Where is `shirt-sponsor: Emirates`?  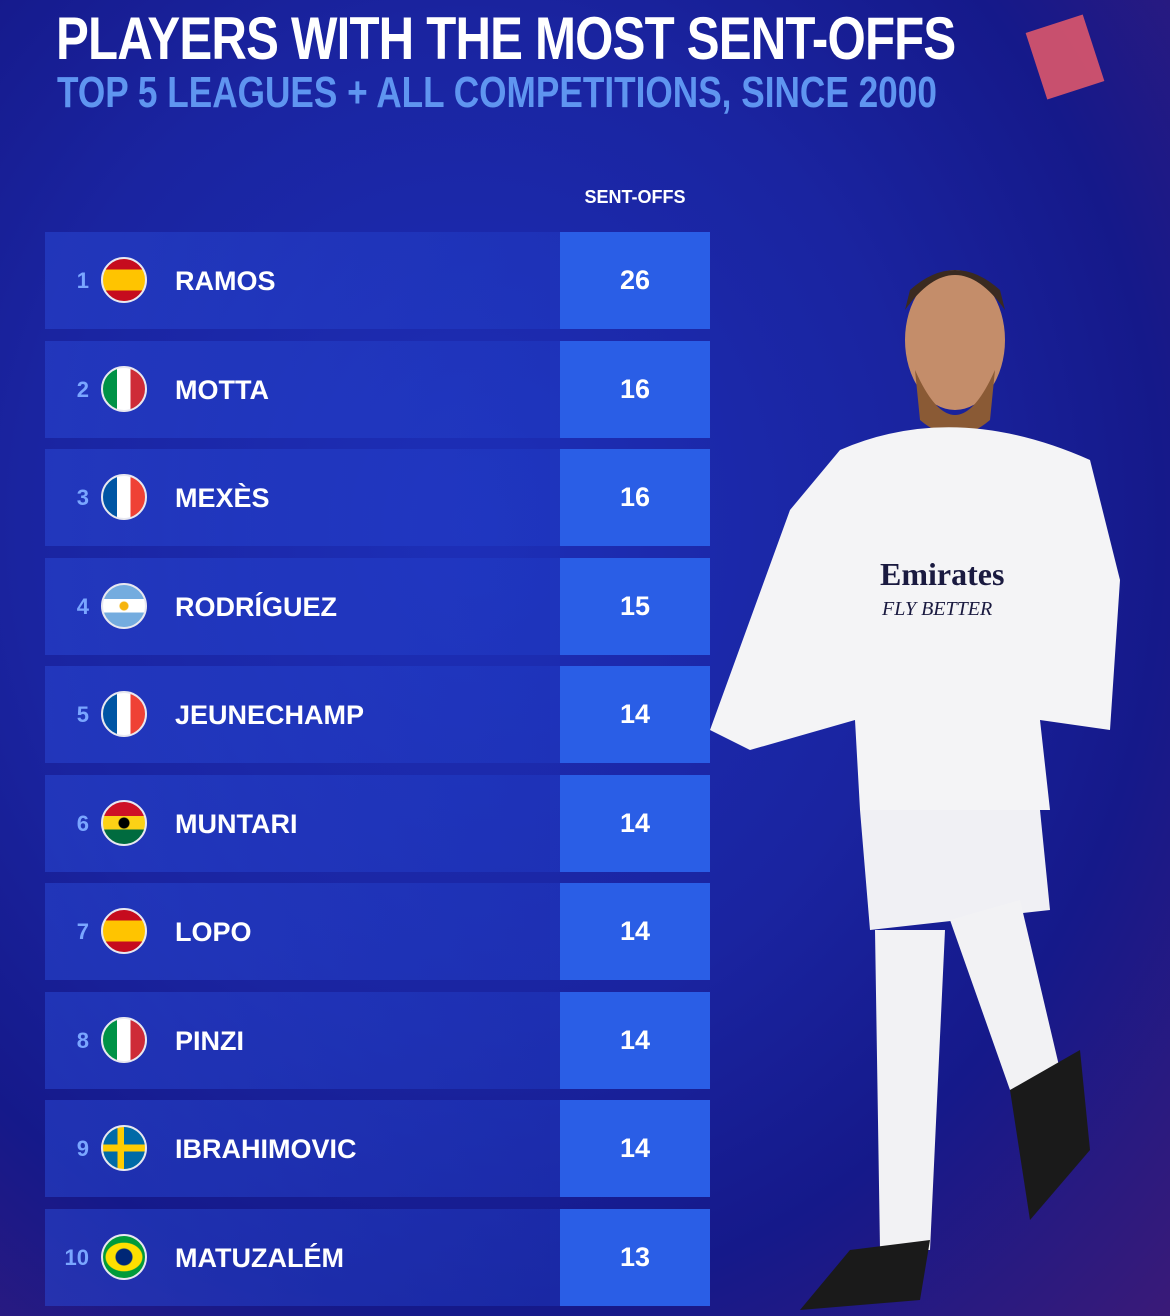
shirt-sponsor: Emirates is located at coordinates (942, 574).